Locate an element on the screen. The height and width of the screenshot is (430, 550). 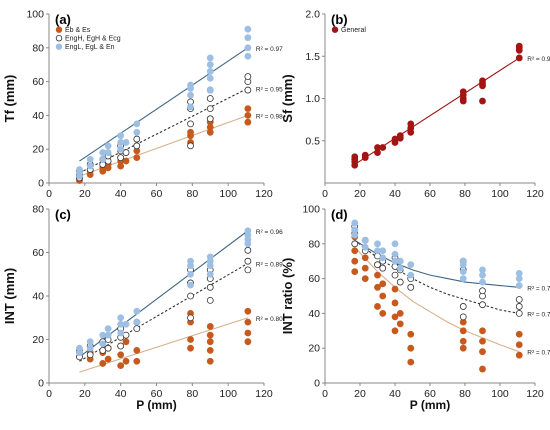
x-tick-label: 40 is located at coordinates (121, 394).